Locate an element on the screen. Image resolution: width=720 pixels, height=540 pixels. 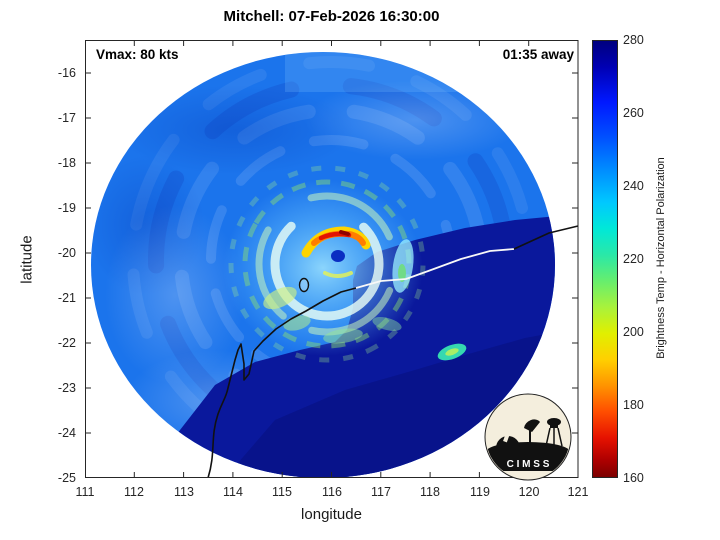
x-tick-label: 114 is located at coordinates (233, 492).